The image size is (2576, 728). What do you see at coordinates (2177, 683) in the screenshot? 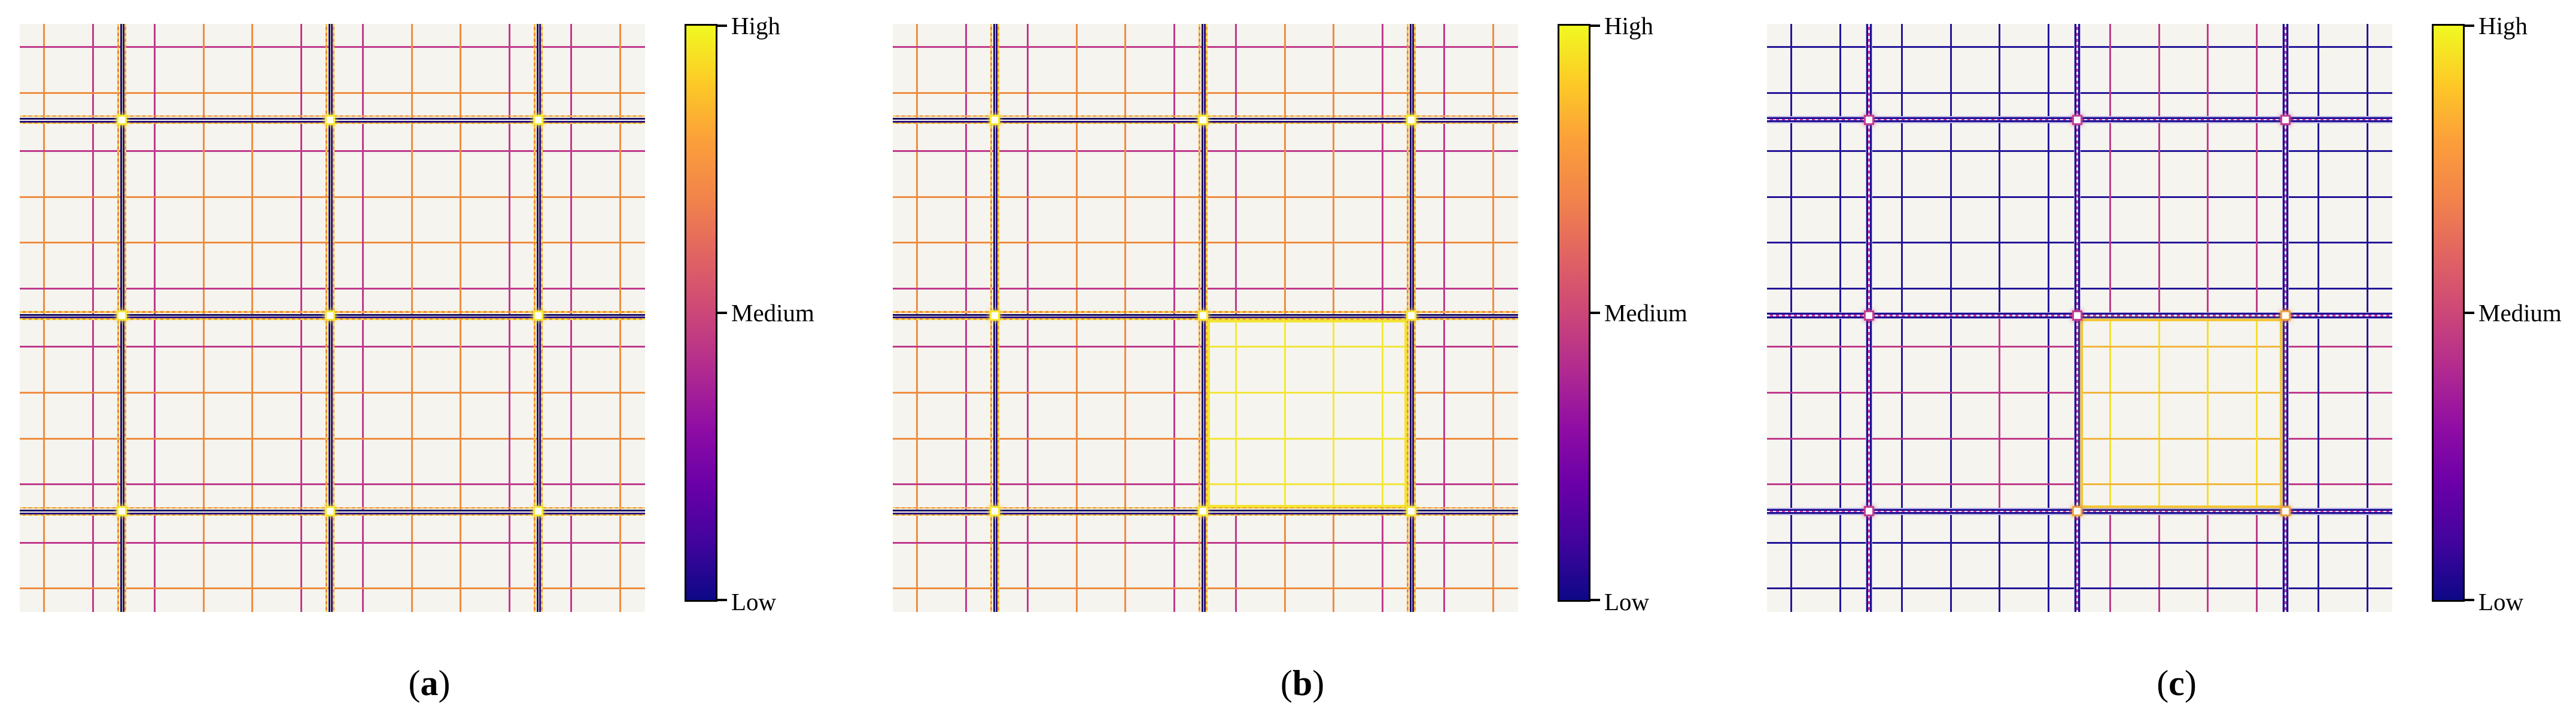
I see `panel-label-letter: c` at bounding box center [2177, 683].